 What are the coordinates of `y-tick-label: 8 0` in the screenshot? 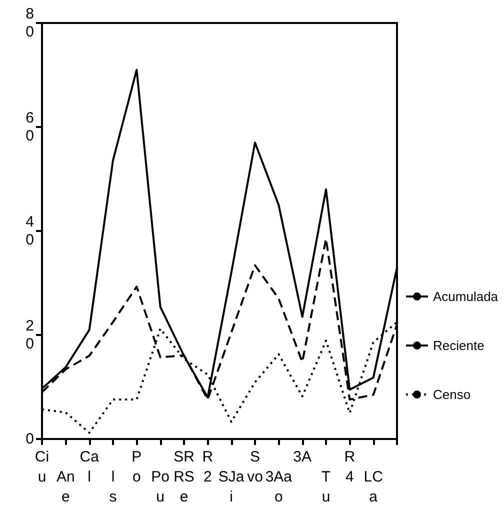 It's located at (30, 23).